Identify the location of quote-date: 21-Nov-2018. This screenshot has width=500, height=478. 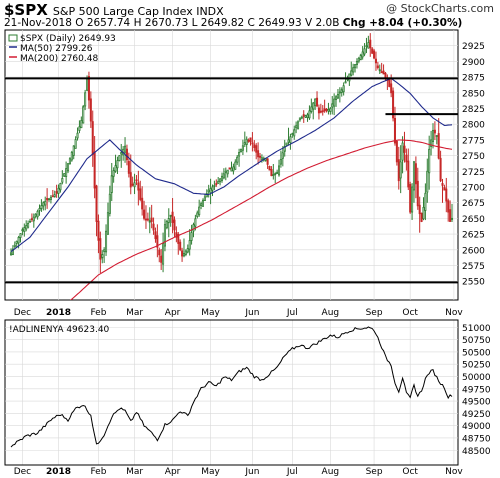
(38, 23).